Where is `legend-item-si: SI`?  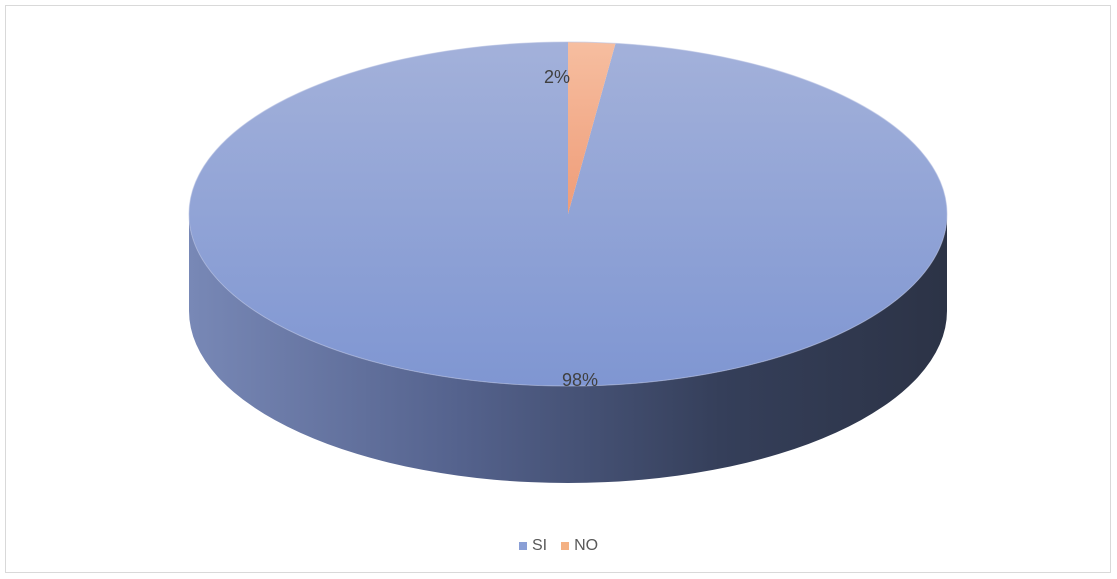 legend-item-si: SI is located at coordinates (533, 546).